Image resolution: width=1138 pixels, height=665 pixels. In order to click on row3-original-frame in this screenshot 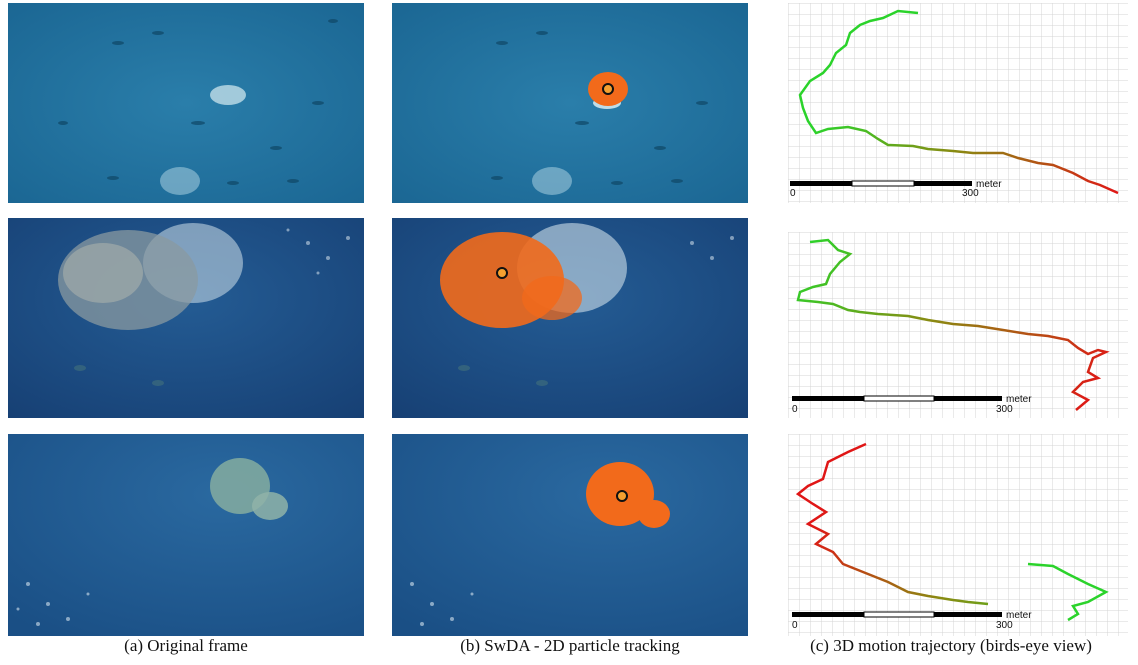, I will do `click(186, 535)`.